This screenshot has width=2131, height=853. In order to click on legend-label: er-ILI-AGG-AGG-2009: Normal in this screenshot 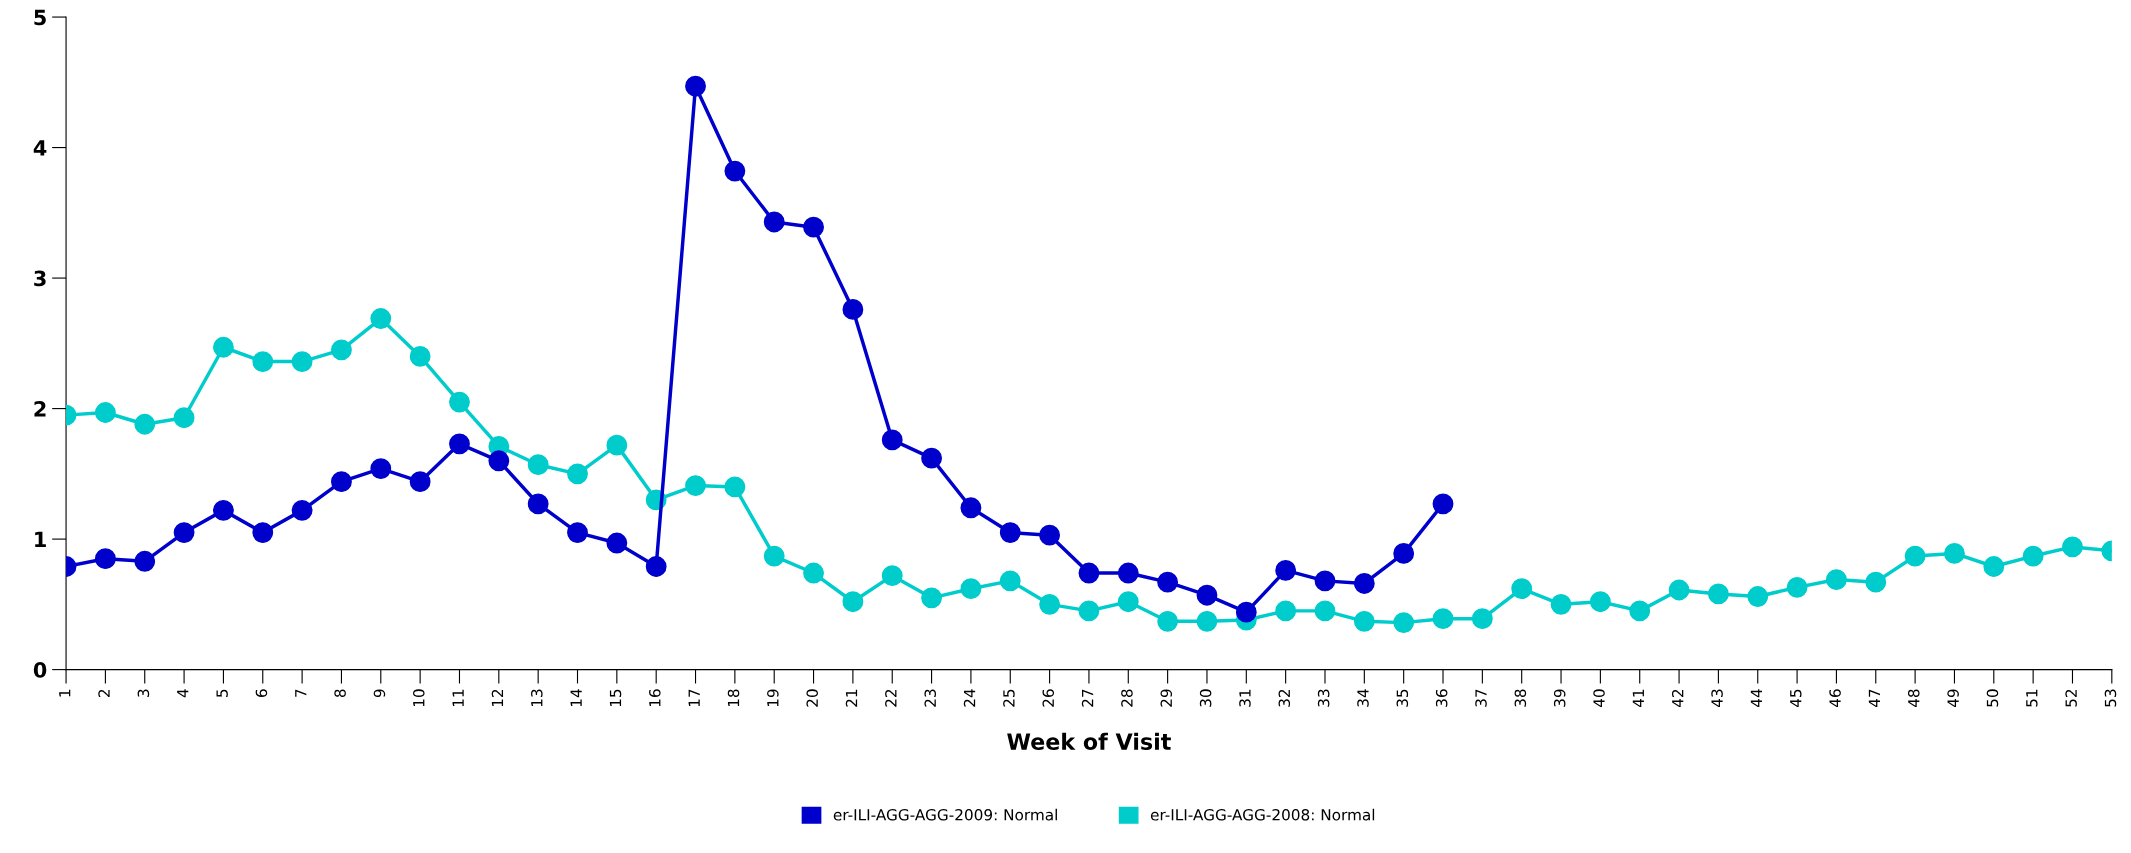, I will do `click(945, 814)`.